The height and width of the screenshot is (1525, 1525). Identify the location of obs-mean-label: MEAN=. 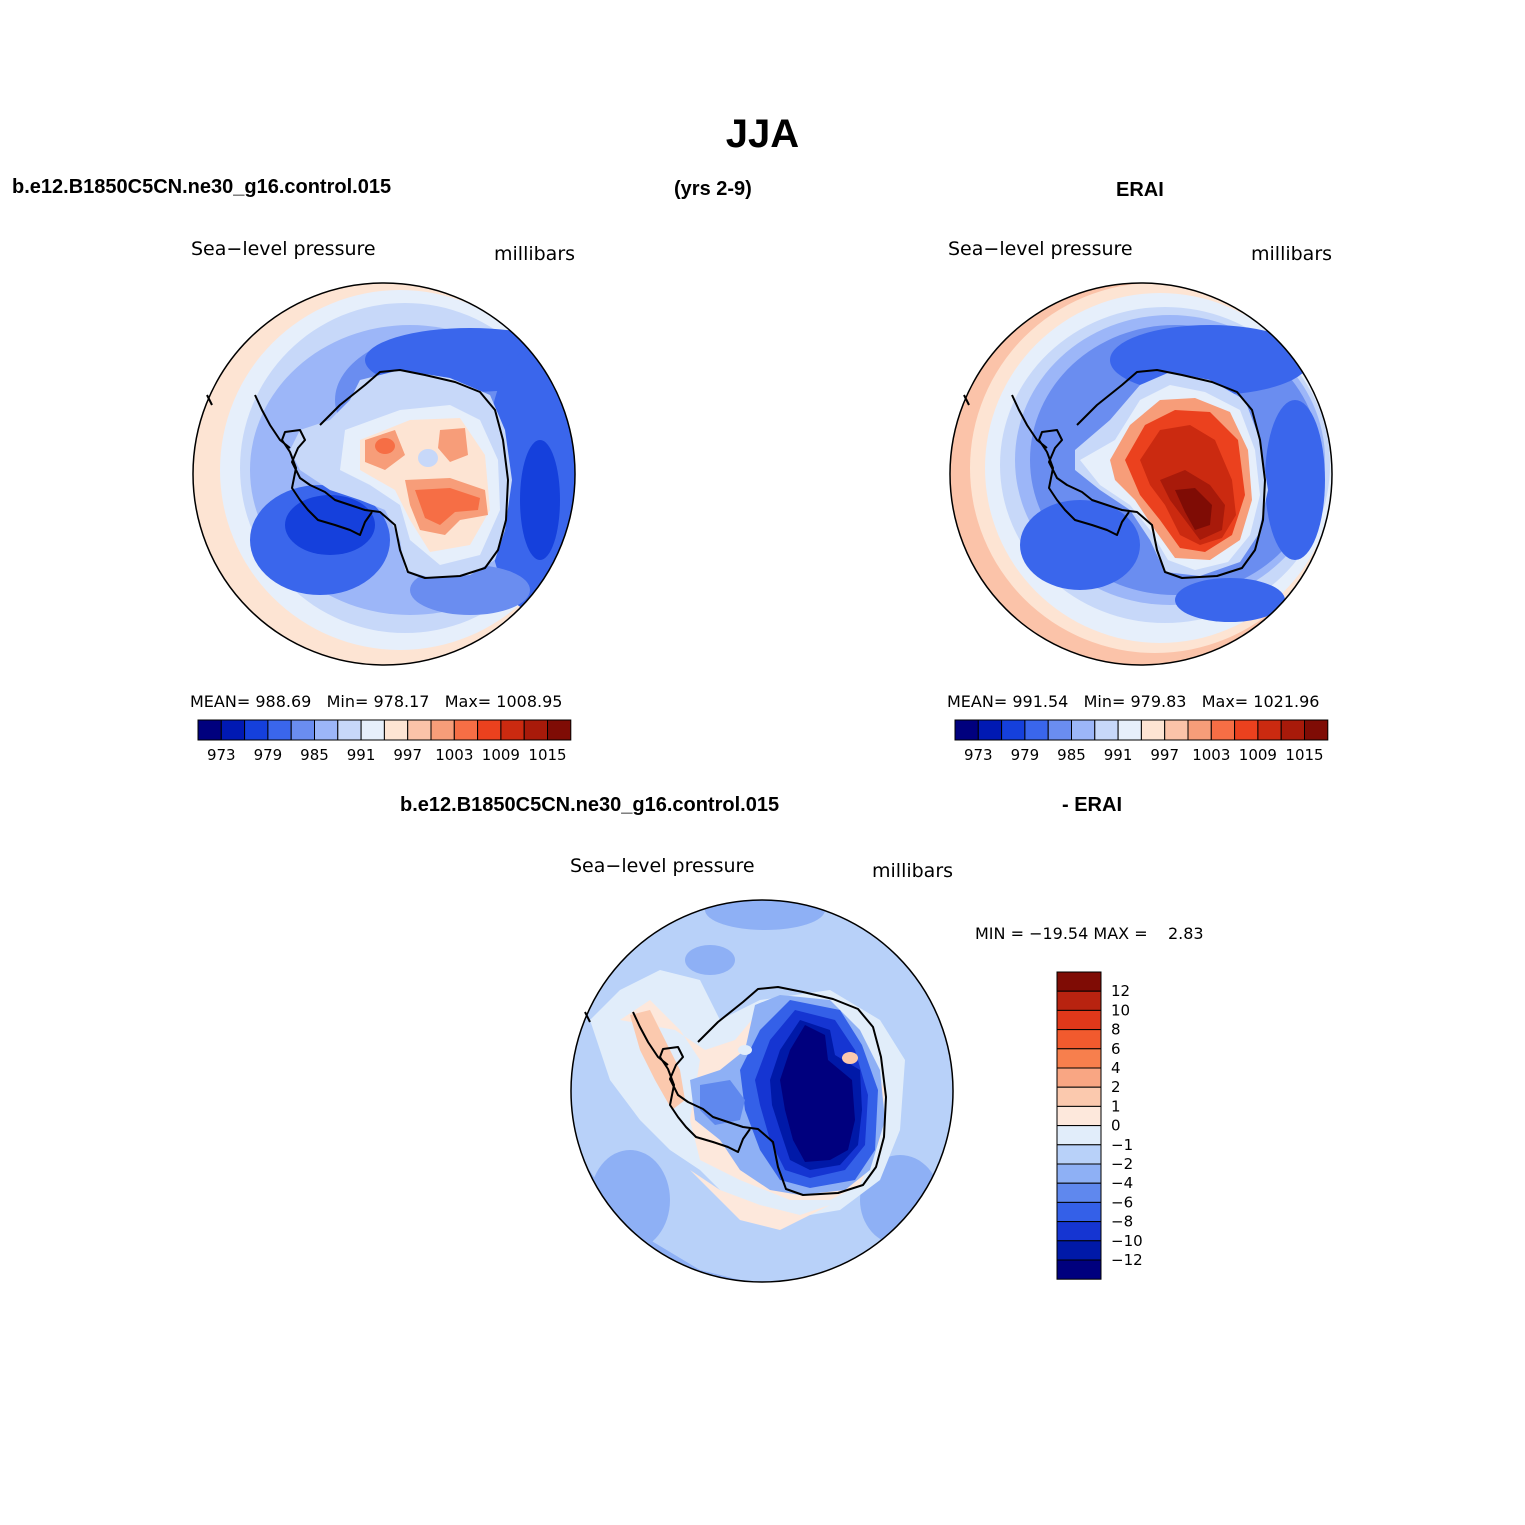
(977, 701).